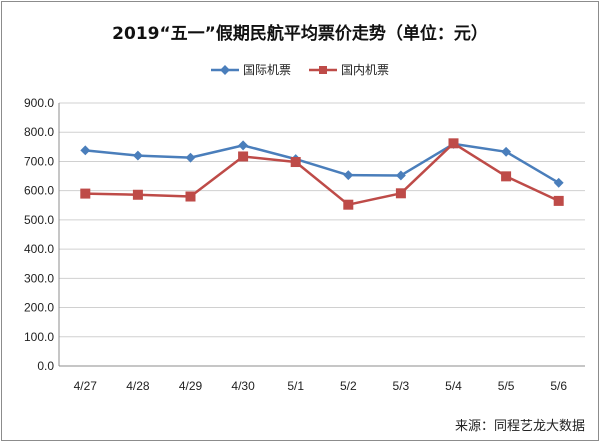 This screenshot has height=442, width=600. I want to click on x-tick-label: 4/30, so click(243, 386).